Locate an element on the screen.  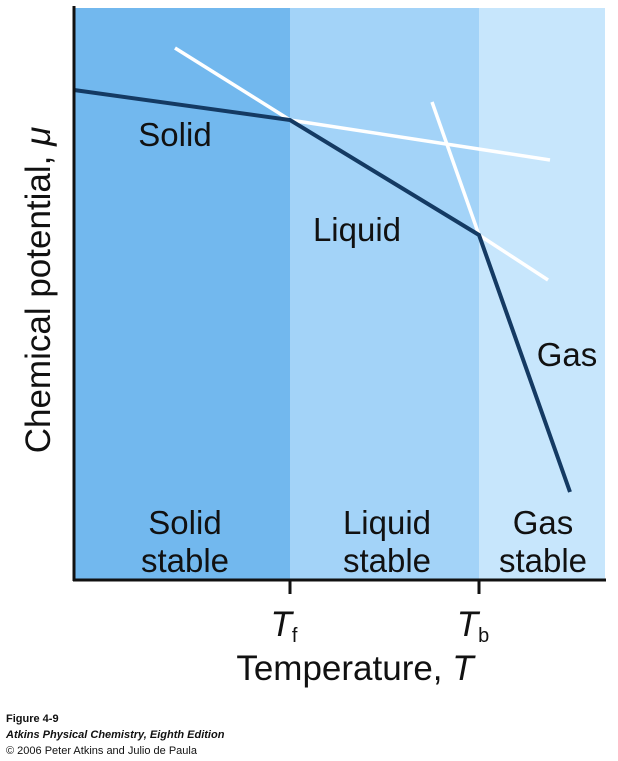
x-tick-label: Tb is located at coordinates (473, 626).